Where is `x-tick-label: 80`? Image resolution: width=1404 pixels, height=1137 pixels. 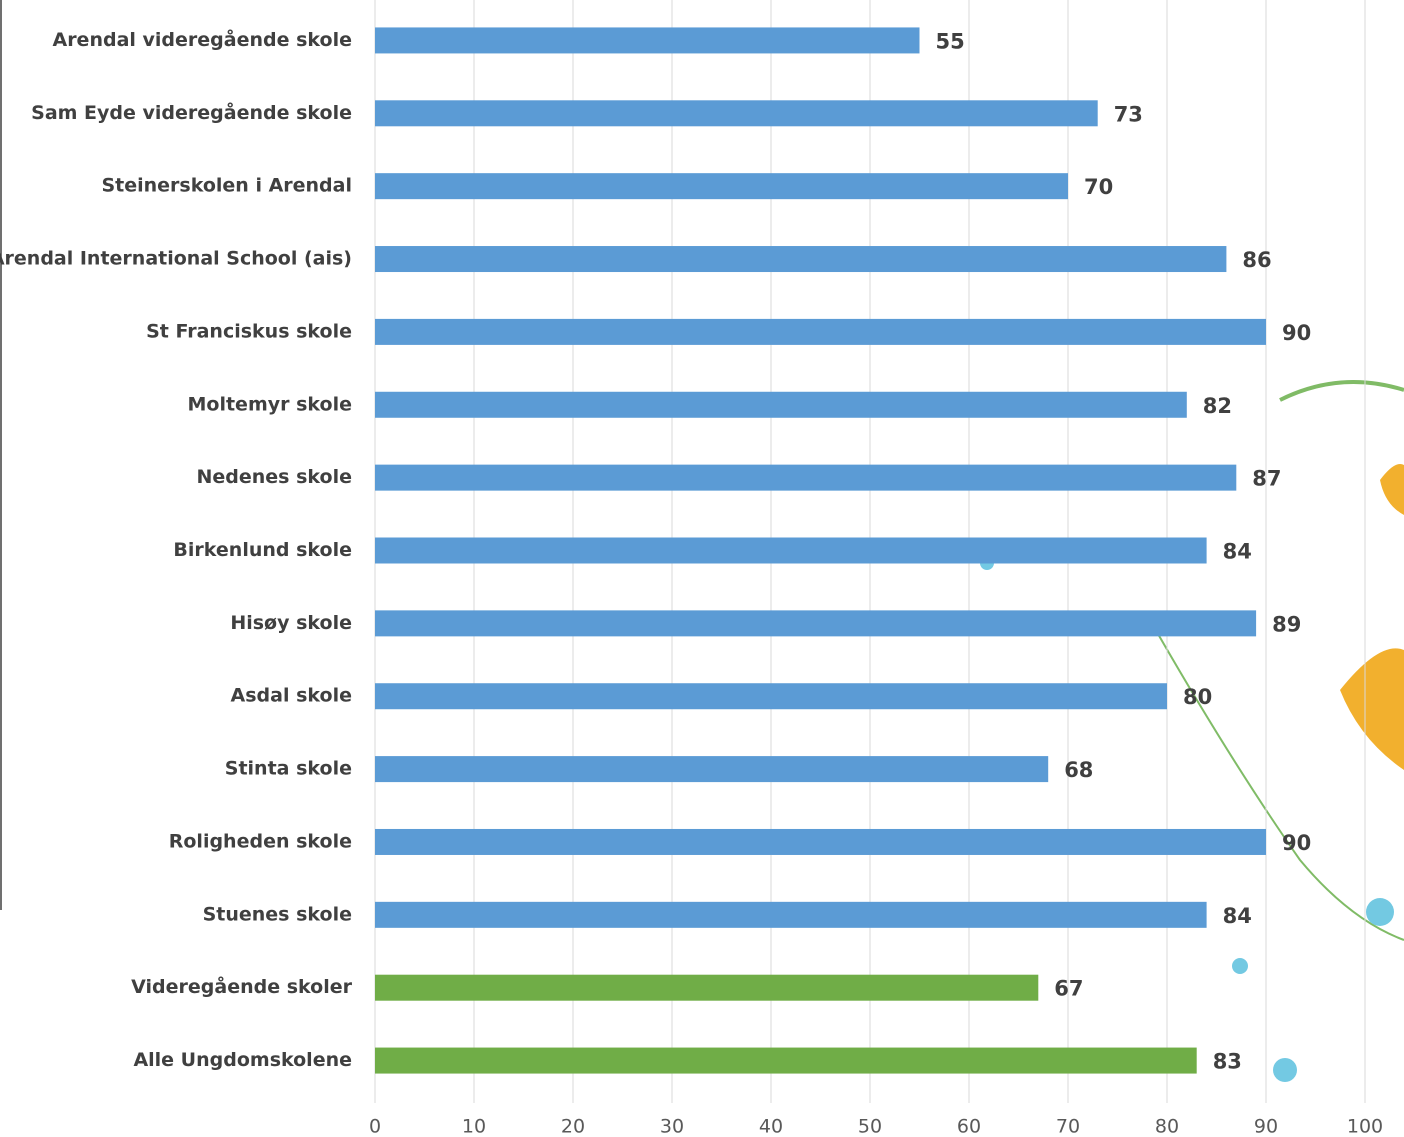
x-tick-label: 80 is located at coordinates (1167, 1126).